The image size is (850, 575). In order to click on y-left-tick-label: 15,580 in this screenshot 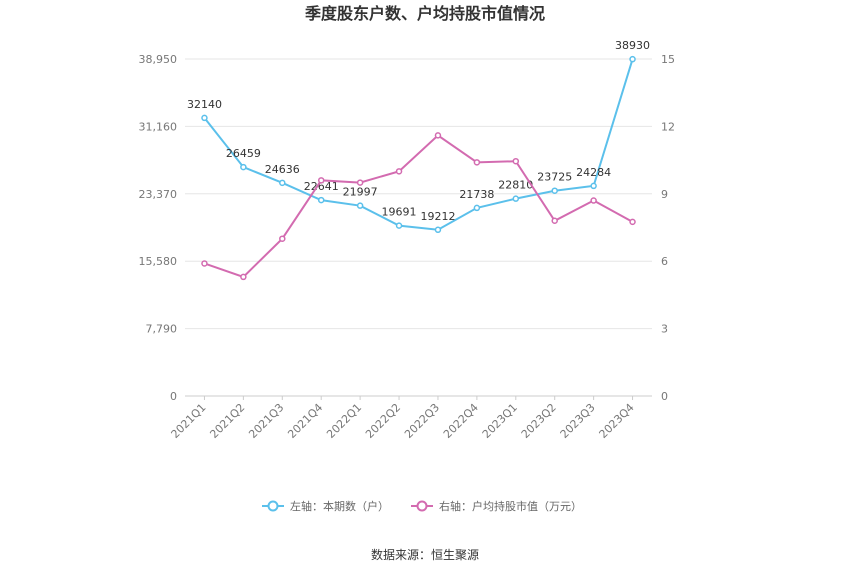, I will do `click(158, 261)`.